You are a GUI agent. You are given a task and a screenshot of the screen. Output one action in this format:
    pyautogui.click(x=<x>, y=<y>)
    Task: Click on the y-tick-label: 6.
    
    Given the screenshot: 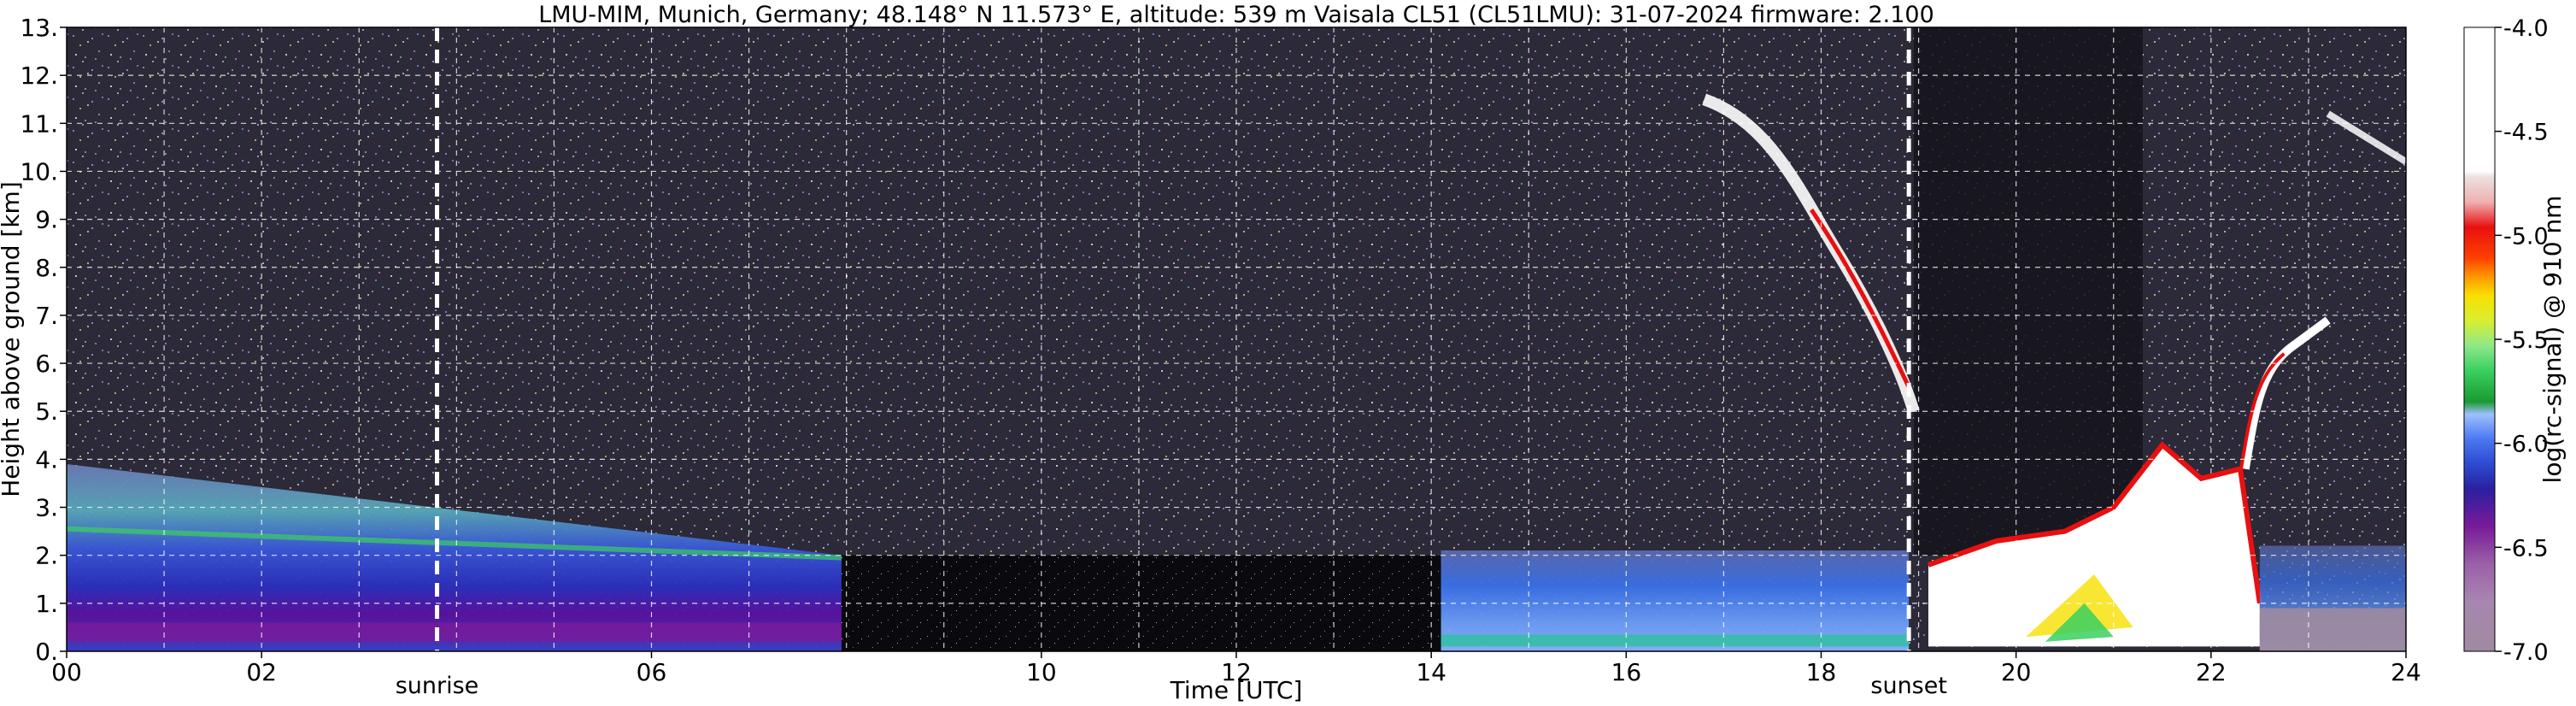 What is the action you would take?
    pyautogui.click(x=46, y=364)
    